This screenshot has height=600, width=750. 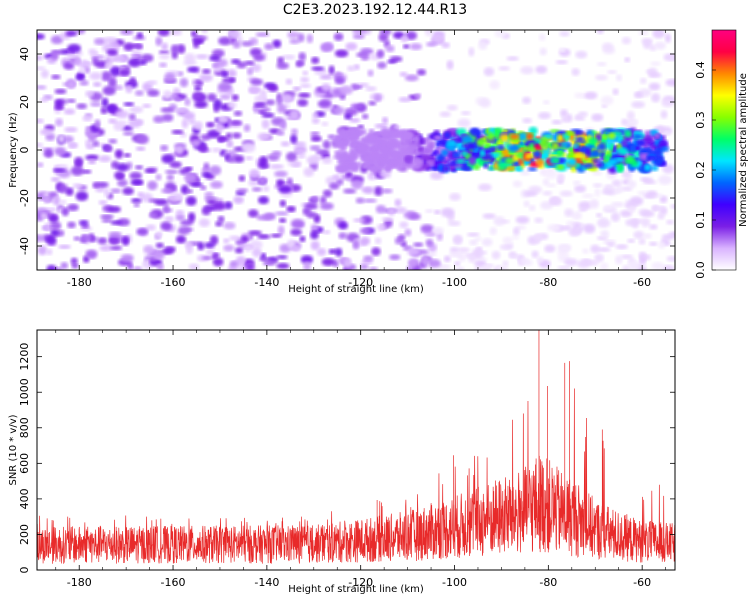 What do you see at coordinates (266, 282) in the screenshot?
I see `x-tick-label: -140` at bounding box center [266, 282].